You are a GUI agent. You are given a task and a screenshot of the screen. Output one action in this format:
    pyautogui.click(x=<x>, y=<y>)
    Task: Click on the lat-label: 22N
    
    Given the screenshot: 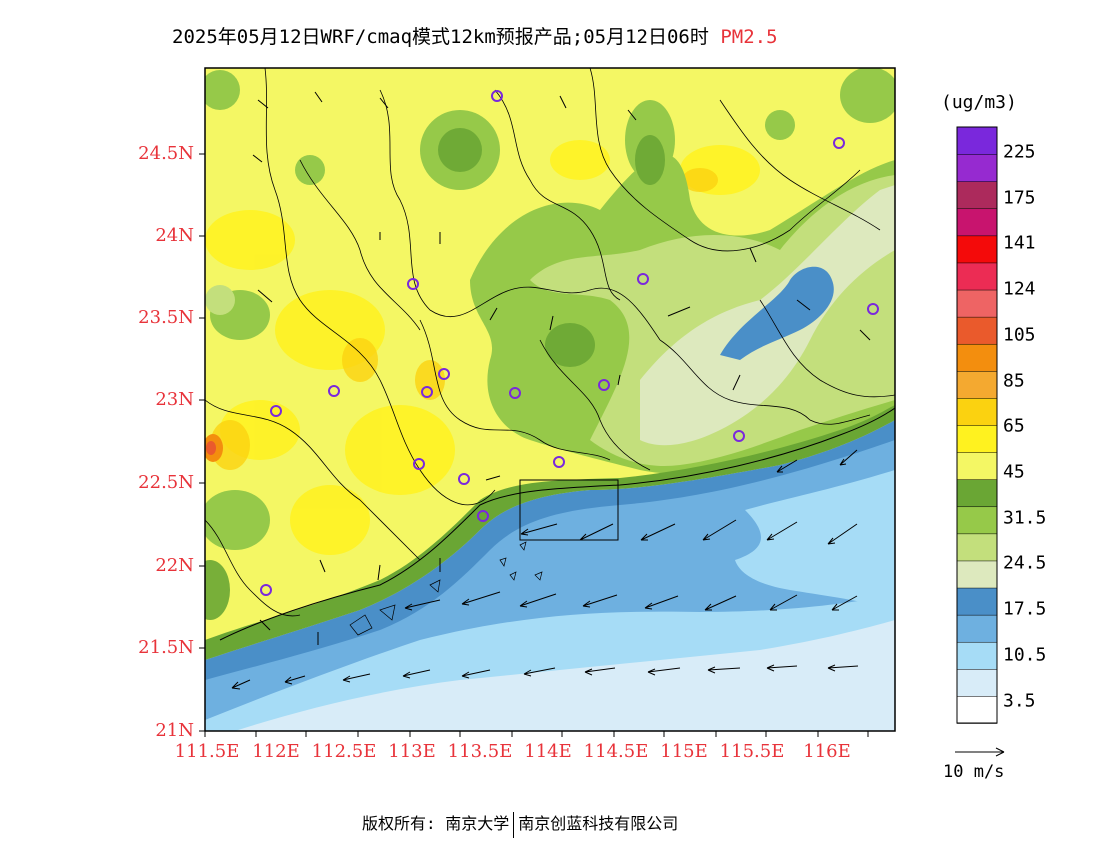 What is the action you would take?
    pyautogui.click(x=174, y=565)
    